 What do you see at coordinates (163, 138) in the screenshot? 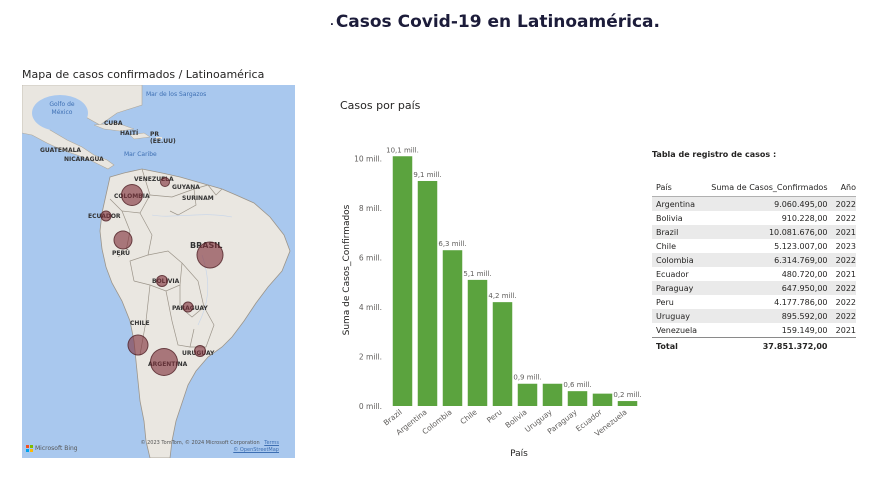
I see `map-label-pr: PR (EE.UU)` at bounding box center [163, 138].